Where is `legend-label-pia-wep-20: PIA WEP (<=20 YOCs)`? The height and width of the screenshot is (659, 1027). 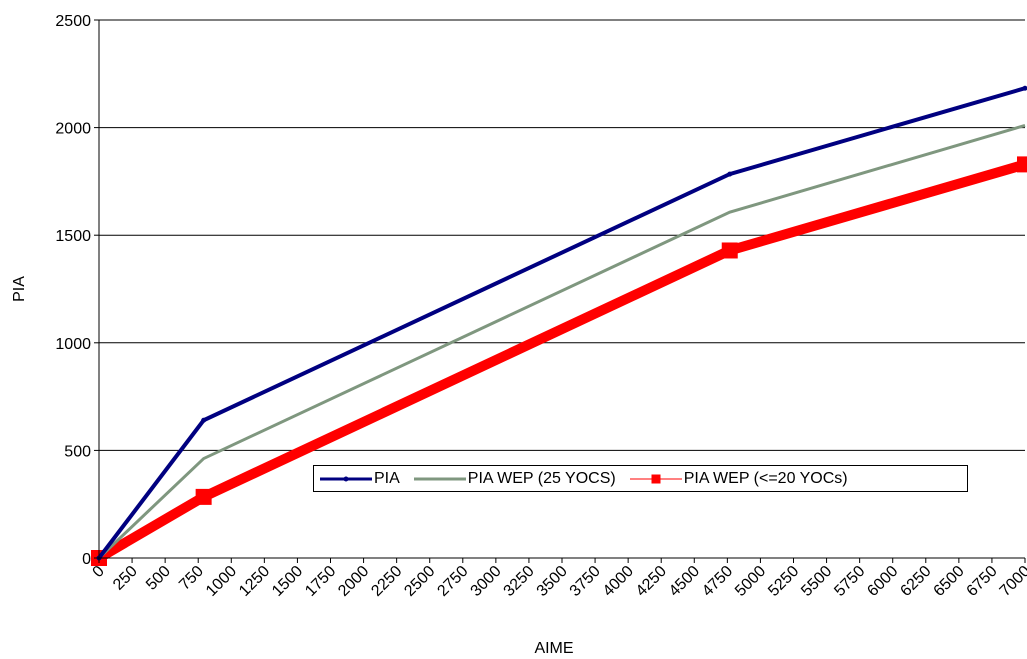 legend-label-pia-wep-20: PIA WEP (<=20 YOCs) is located at coordinates (765, 478).